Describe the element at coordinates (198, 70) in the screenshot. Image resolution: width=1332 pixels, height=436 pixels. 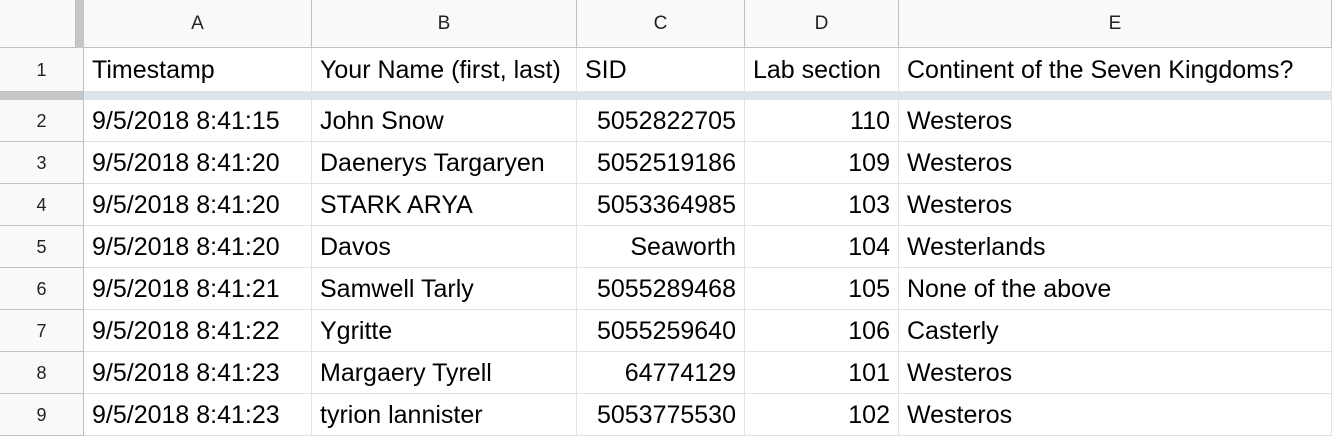
I see `cell-a1: Timestamp` at that location.